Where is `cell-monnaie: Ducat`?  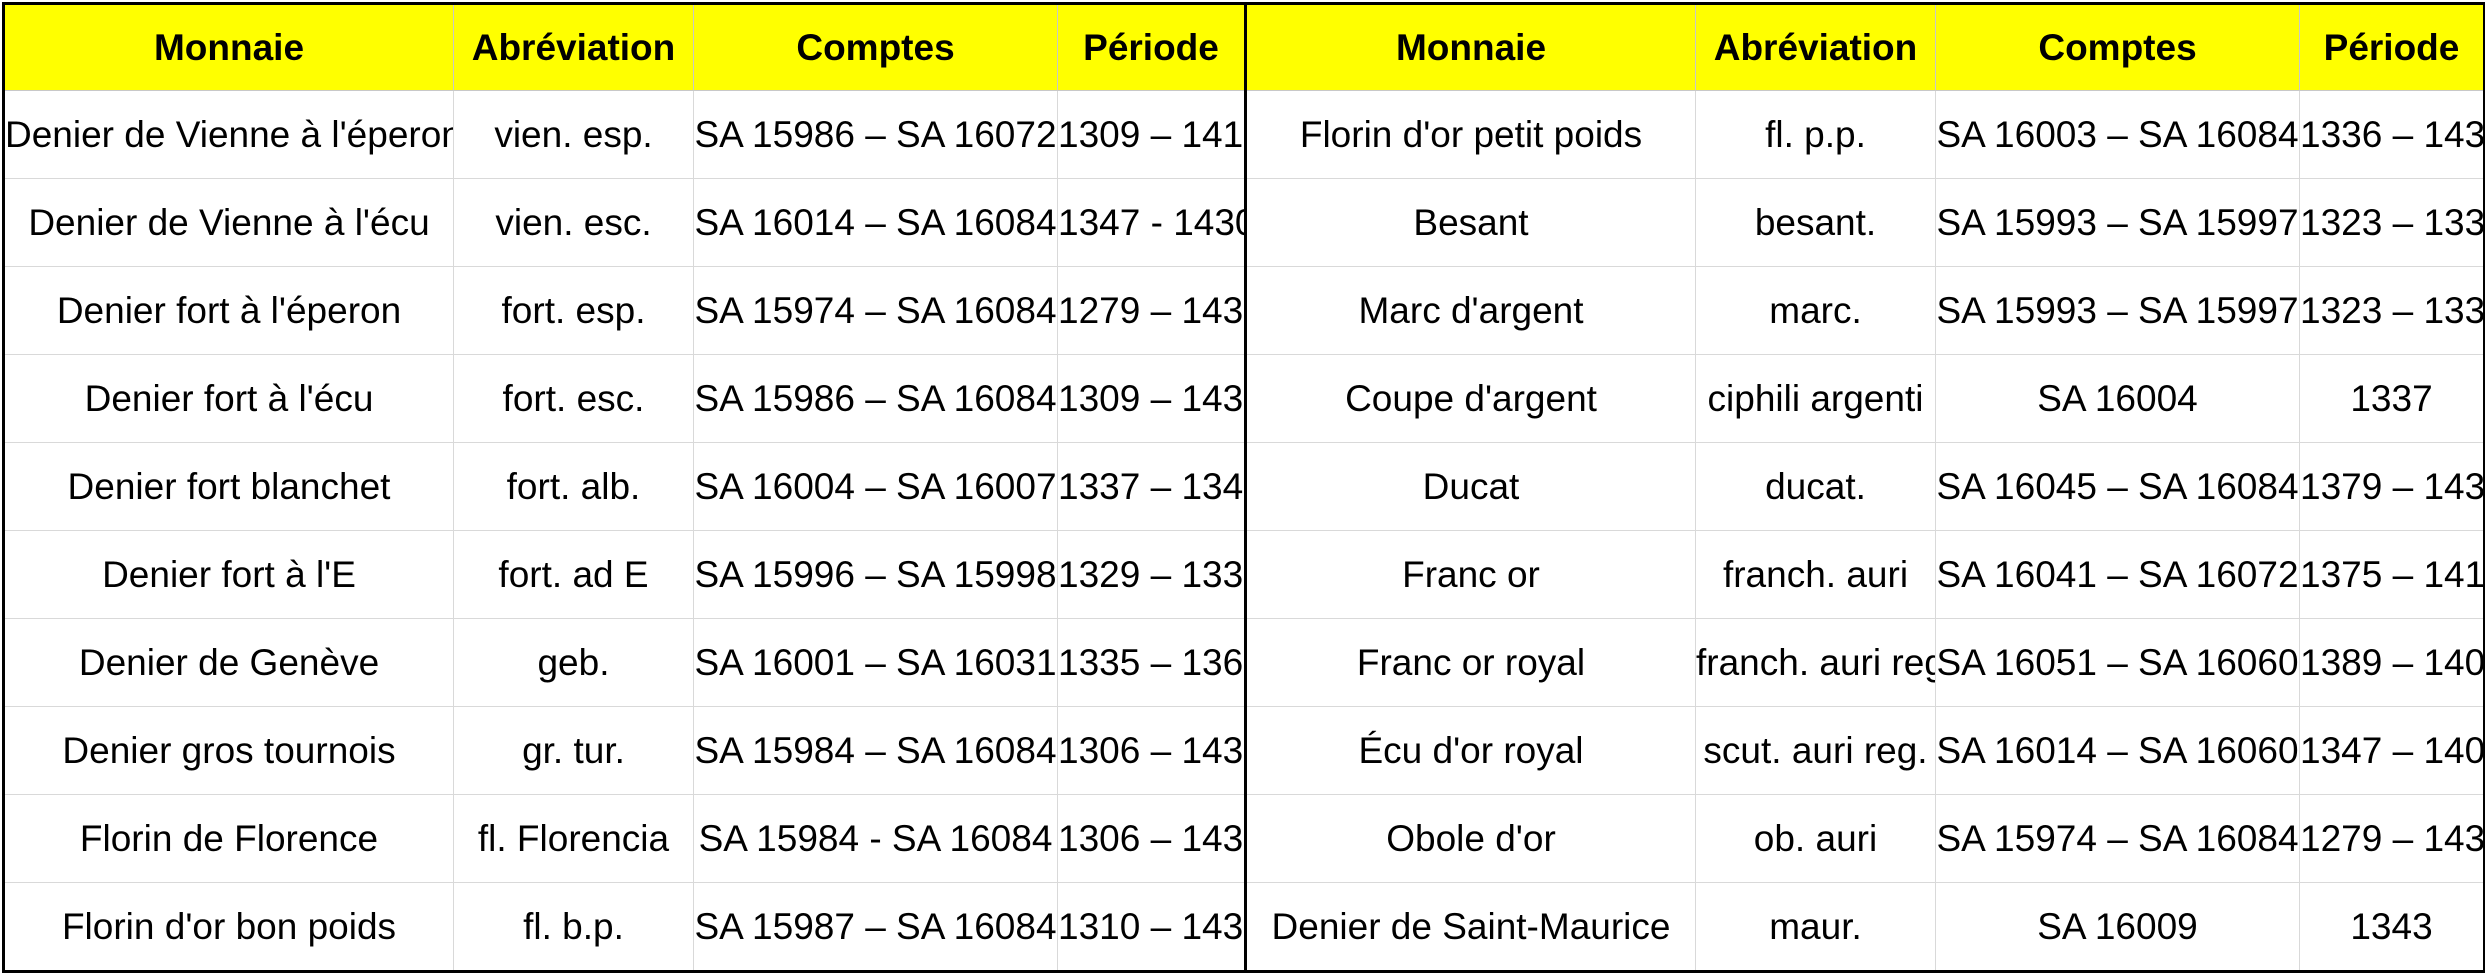
cell-monnaie: Ducat is located at coordinates (1470, 486).